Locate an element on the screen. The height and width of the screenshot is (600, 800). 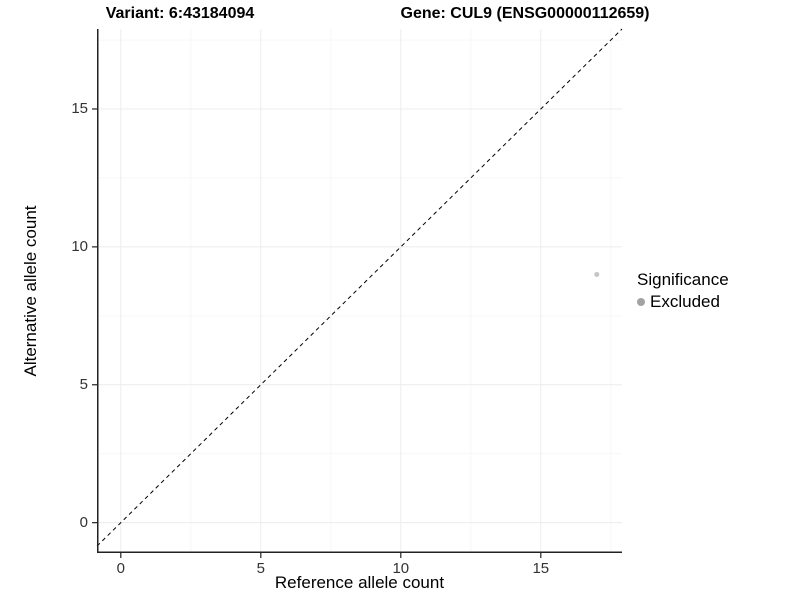
x-tick-label: 0 is located at coordinates (120, 568).